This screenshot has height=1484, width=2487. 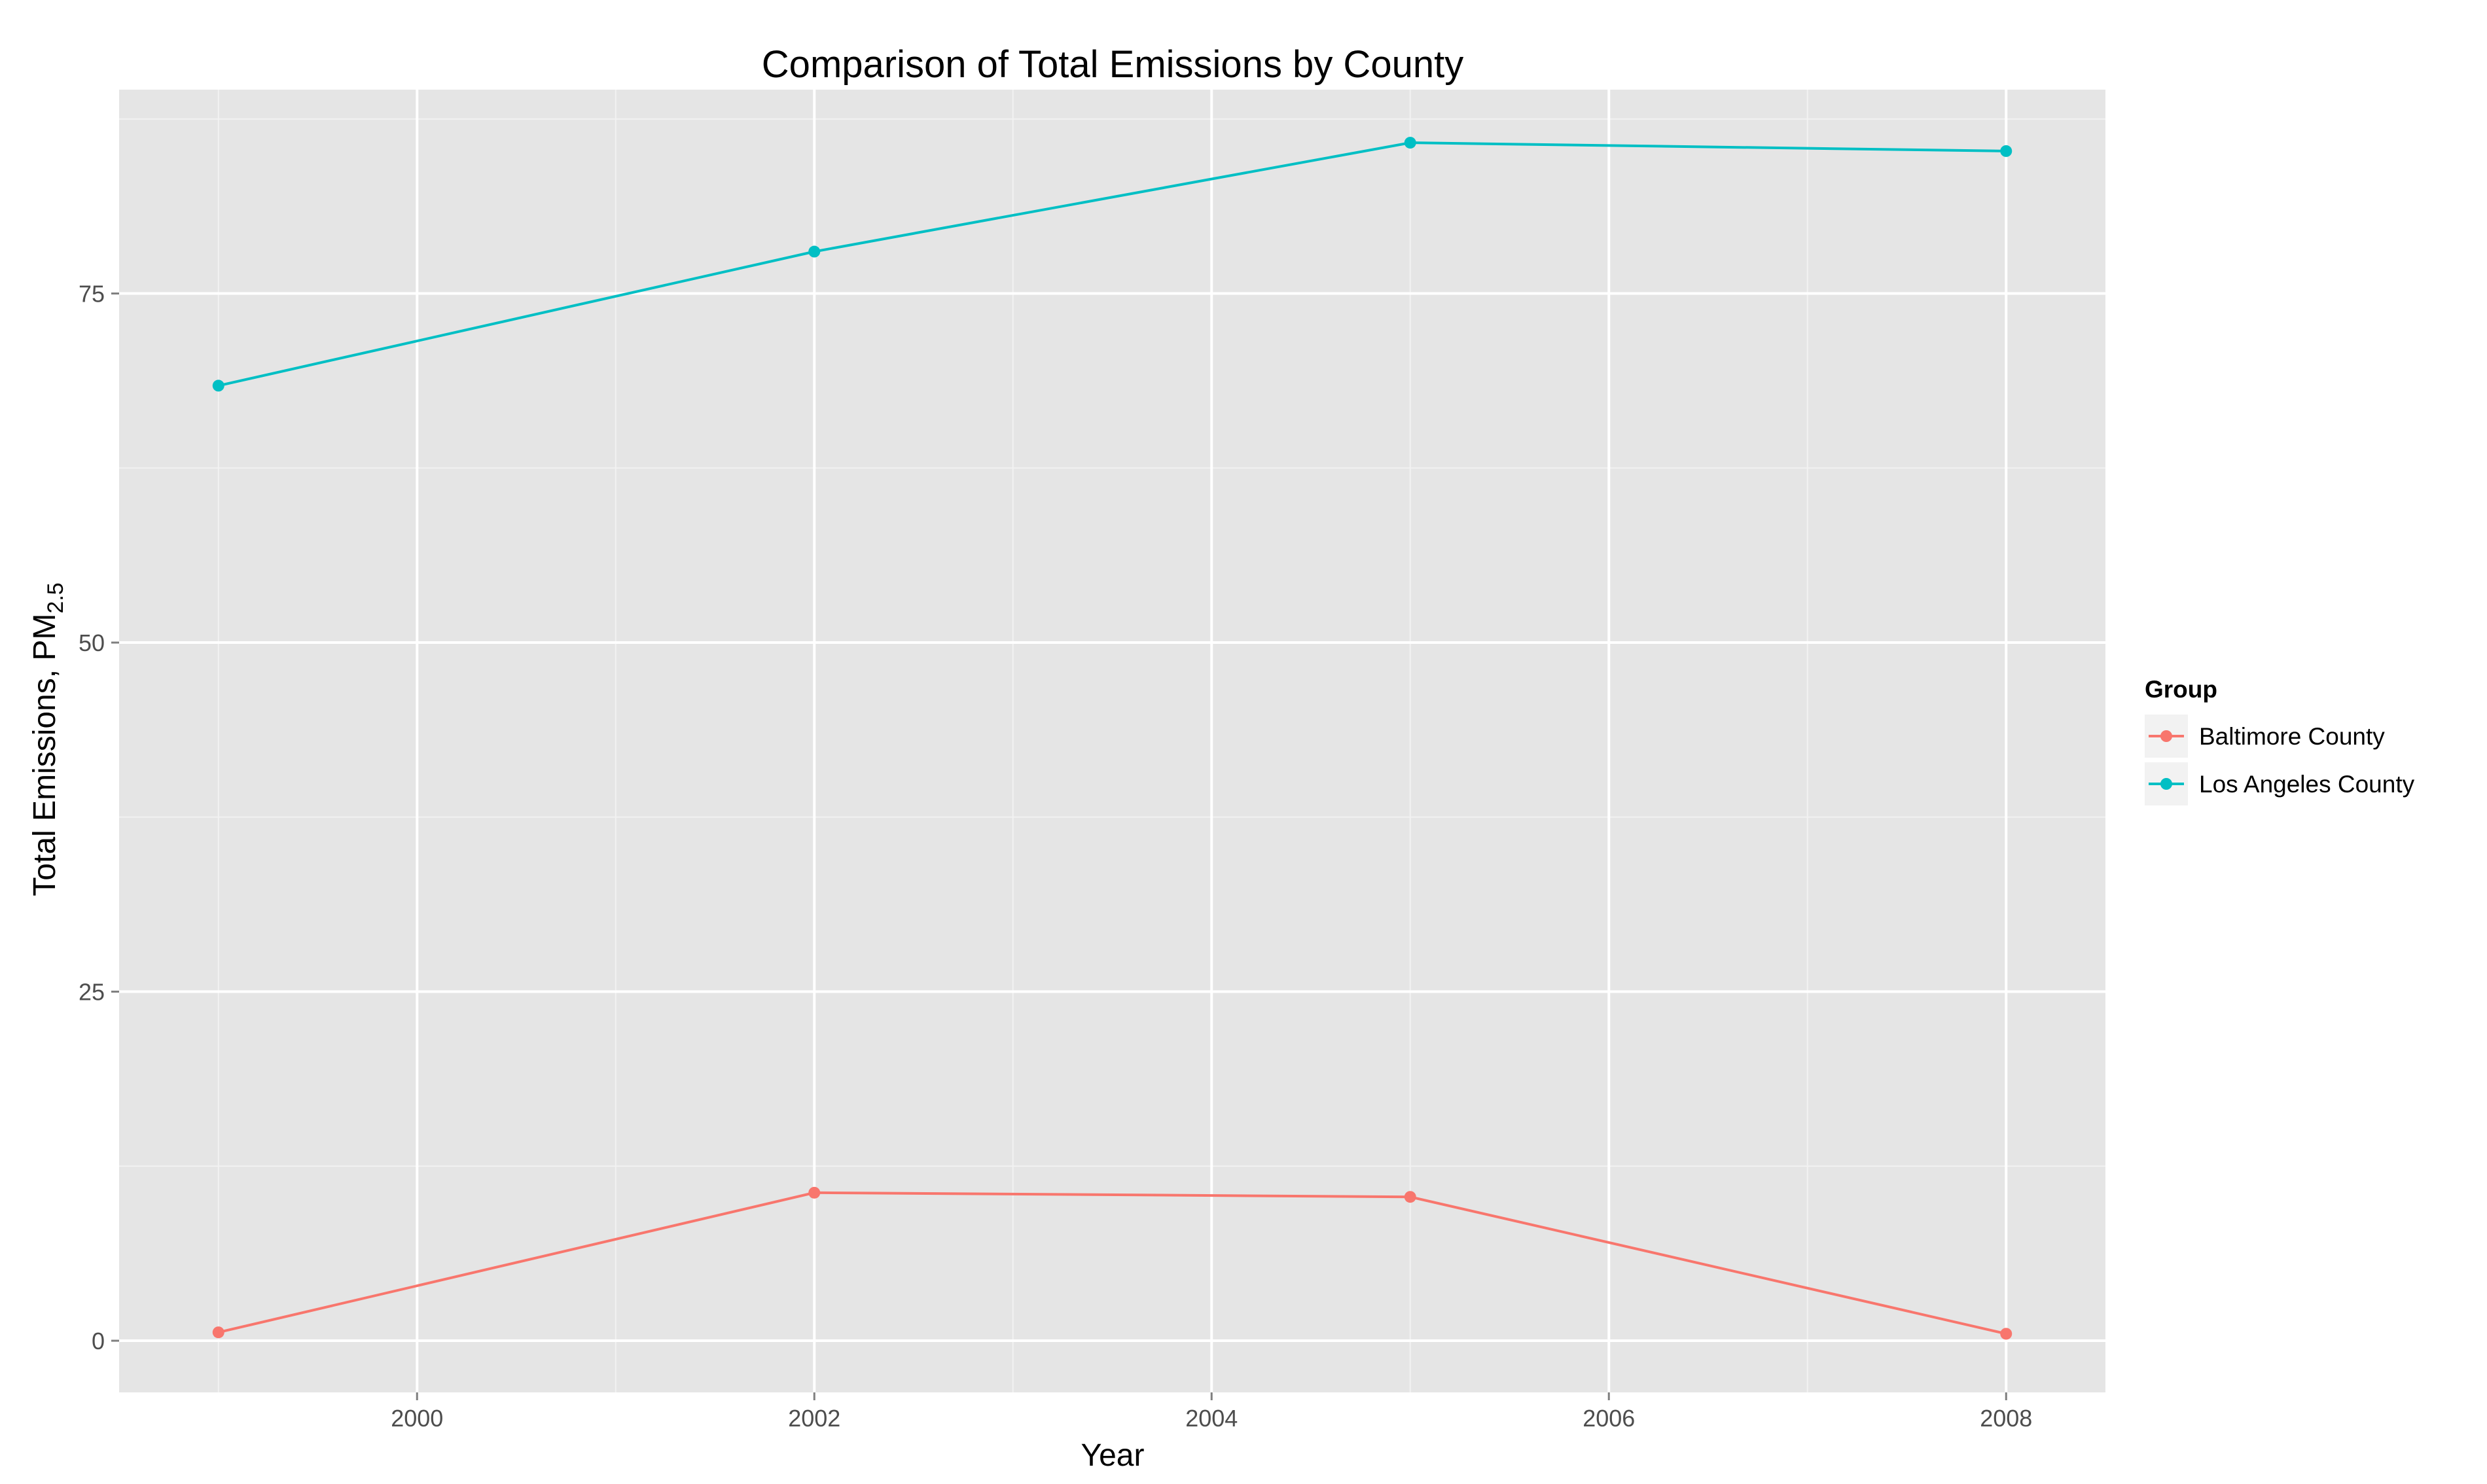 What do you see at coordinates (1112, 264) in the screenshot?
I see `series-line-los-angeles-county` at bounding box center [1112, 264].